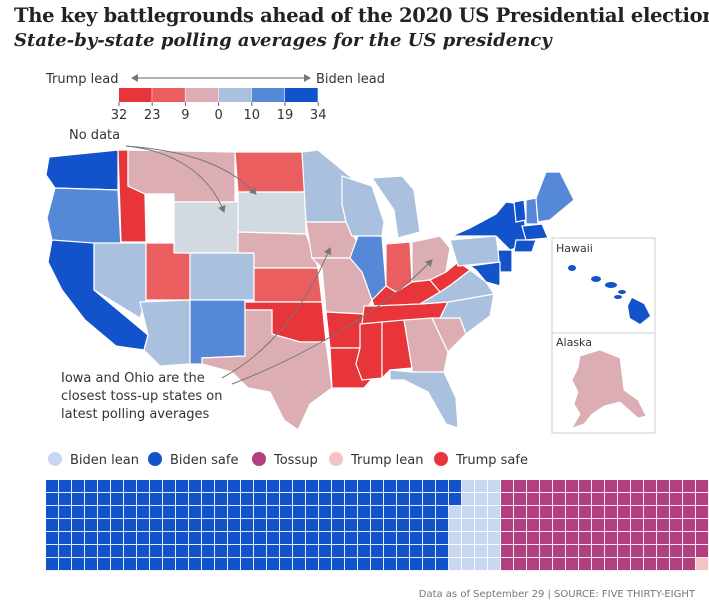 Image resolution: width=709 pixels, height=610 pixels. I want to click on state-alabama, so click(397, 349).